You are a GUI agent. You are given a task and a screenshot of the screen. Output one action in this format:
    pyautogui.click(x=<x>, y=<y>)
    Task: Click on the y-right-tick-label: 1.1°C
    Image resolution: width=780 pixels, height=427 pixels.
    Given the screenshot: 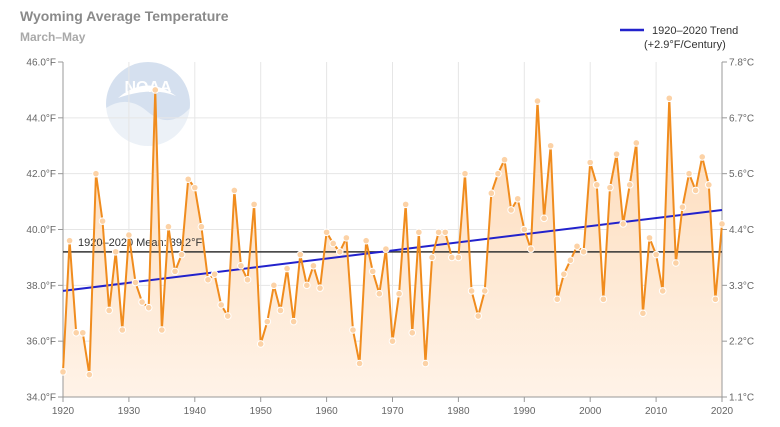 What is the action you would take?
    pyautogui.click(x=741, y=398)
    